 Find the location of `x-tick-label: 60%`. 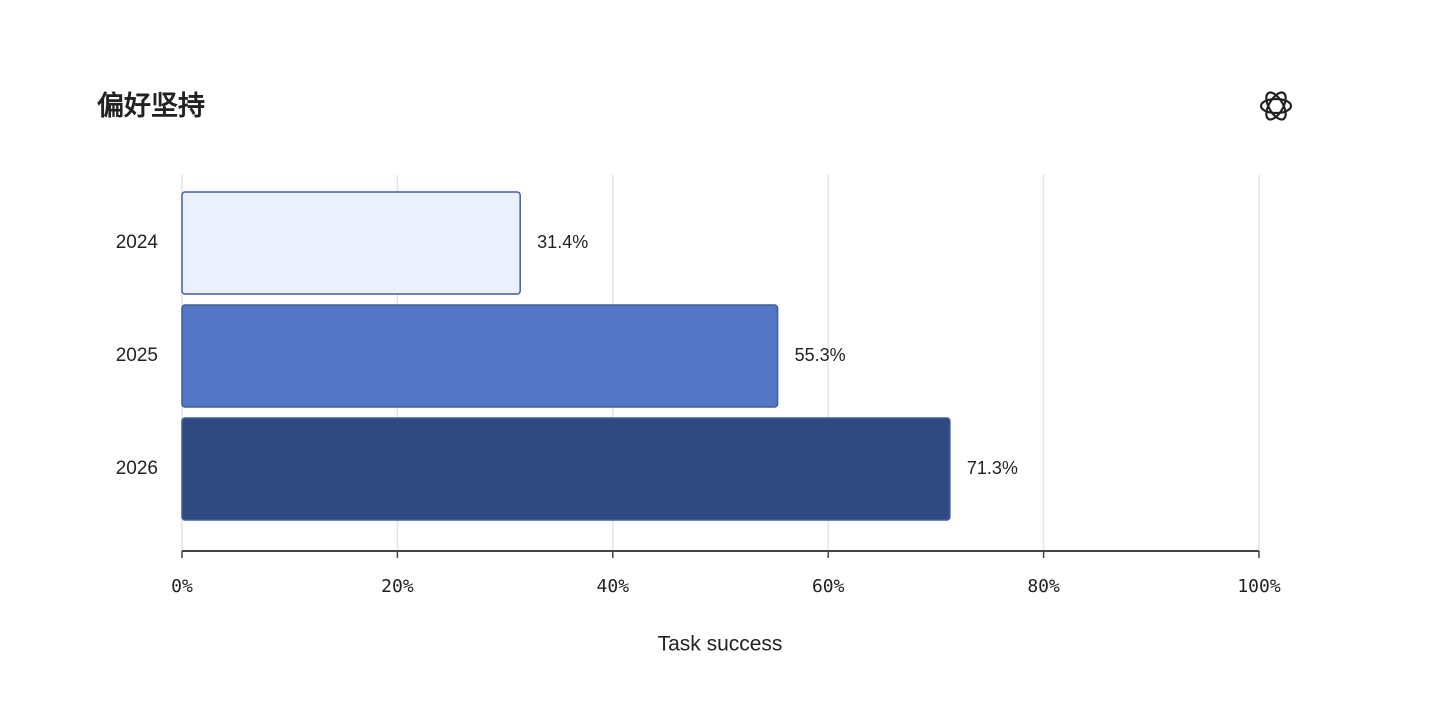

x-tick-label: 60% is located at coordinates (828, 586).